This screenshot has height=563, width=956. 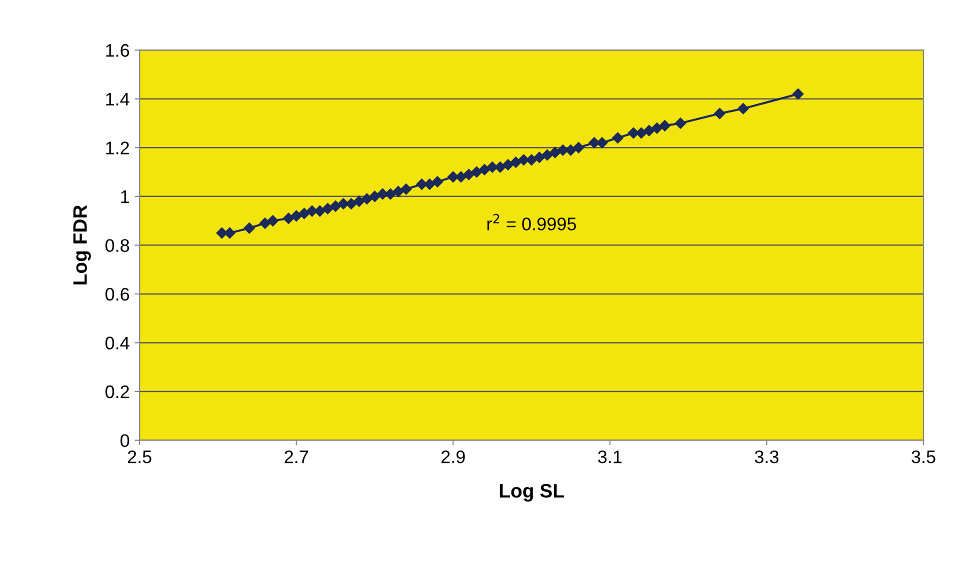 I want to click on y-tick-label: 0.6, so click(x=117, y=294).